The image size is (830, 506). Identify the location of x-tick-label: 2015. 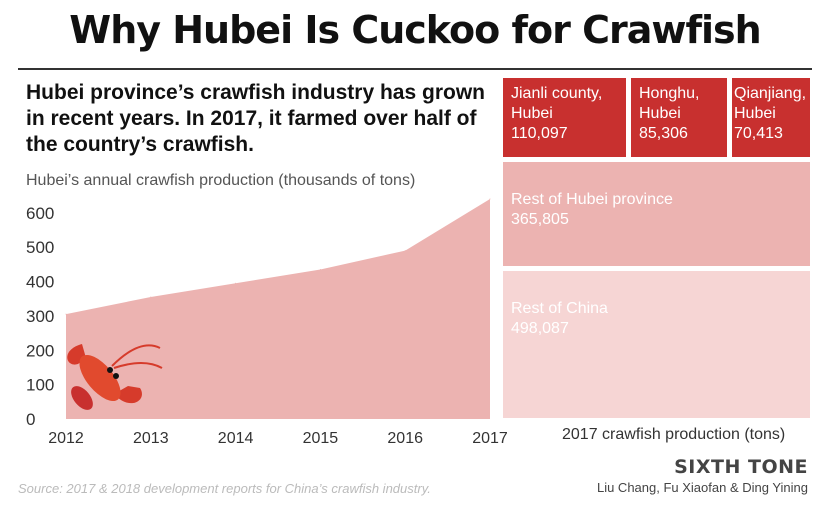
(321, 438).